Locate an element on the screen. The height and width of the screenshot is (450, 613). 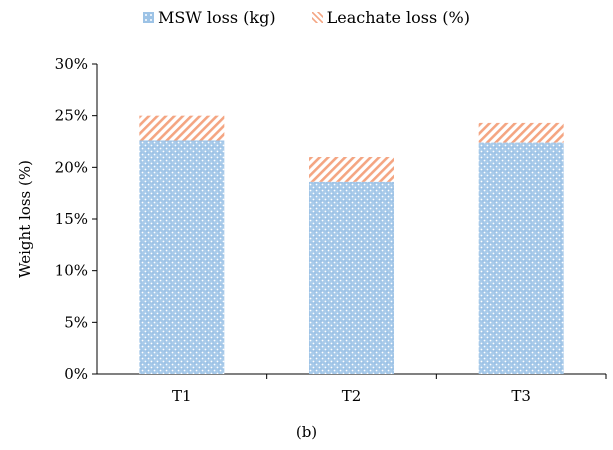
y-tick-label: 0% is located at coordinates (76, 374).